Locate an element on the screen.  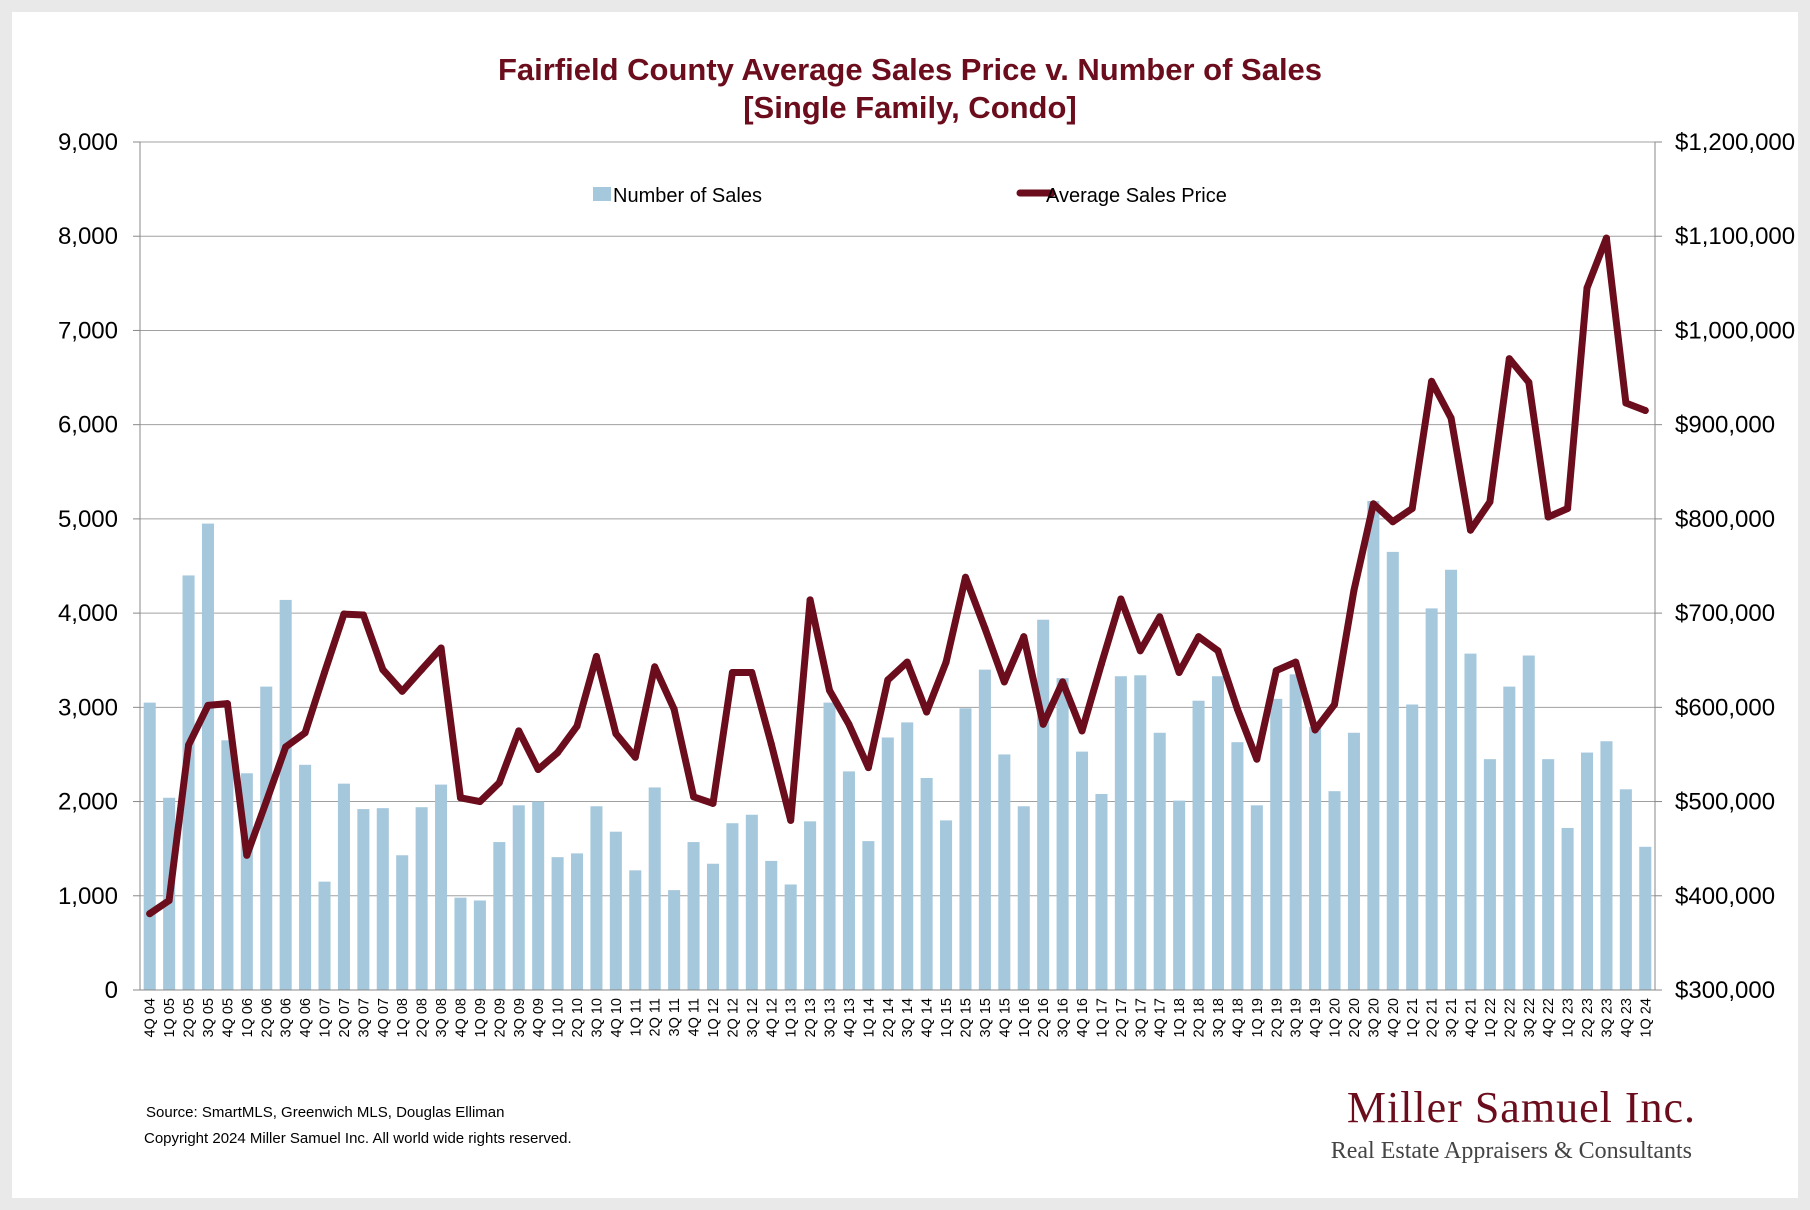
x-tick-label: 2Q 11 is located at coordinates (656, 1017).